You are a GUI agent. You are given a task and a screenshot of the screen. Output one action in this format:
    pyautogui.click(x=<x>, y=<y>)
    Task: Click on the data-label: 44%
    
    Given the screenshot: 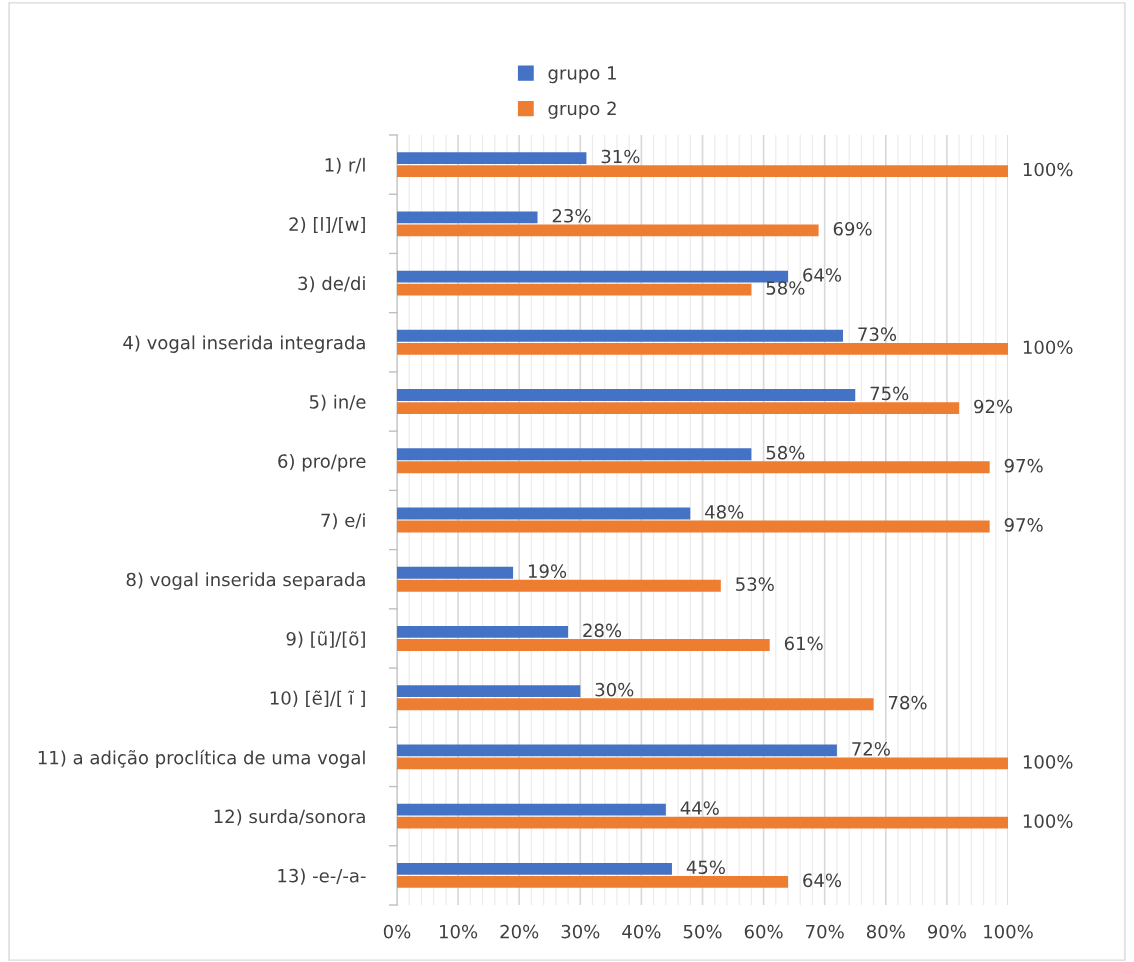 What is the action you would take?
    pyautogui.click(x=699, y=808)
    